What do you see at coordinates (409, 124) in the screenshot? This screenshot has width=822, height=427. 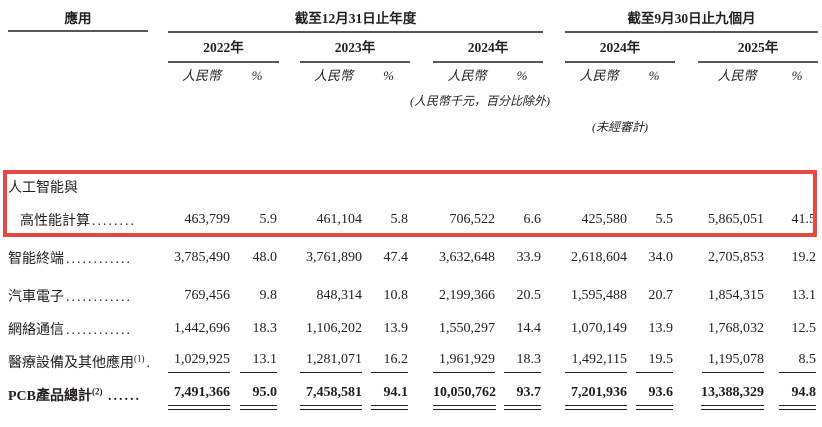 I see `header-unaudited-row: (未經審計)` at bounding box center [409, 124].